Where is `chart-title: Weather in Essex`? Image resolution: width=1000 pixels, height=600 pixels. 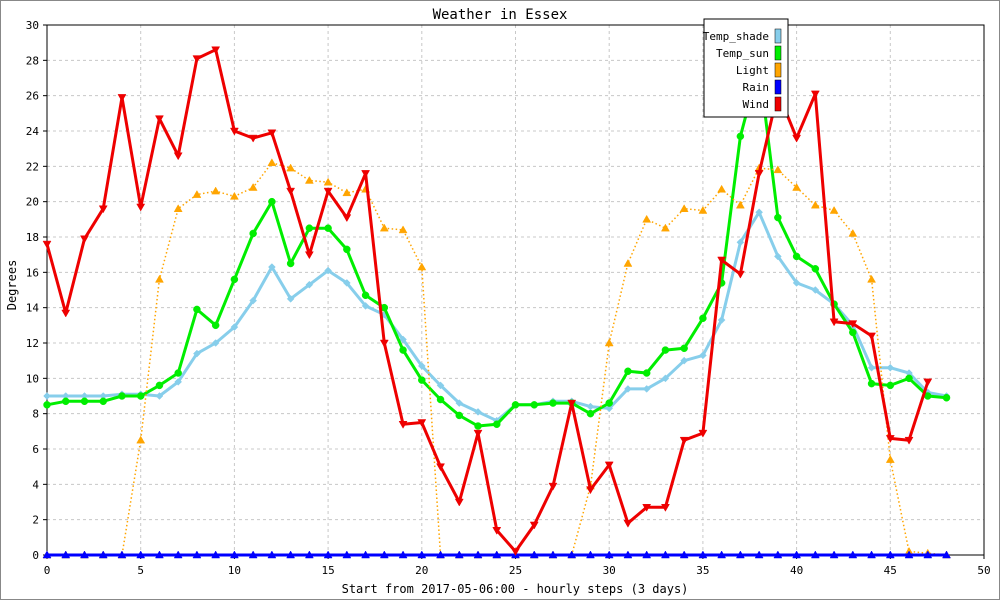
chart-title: Weather in Essex is located at coordinates (500, 15).